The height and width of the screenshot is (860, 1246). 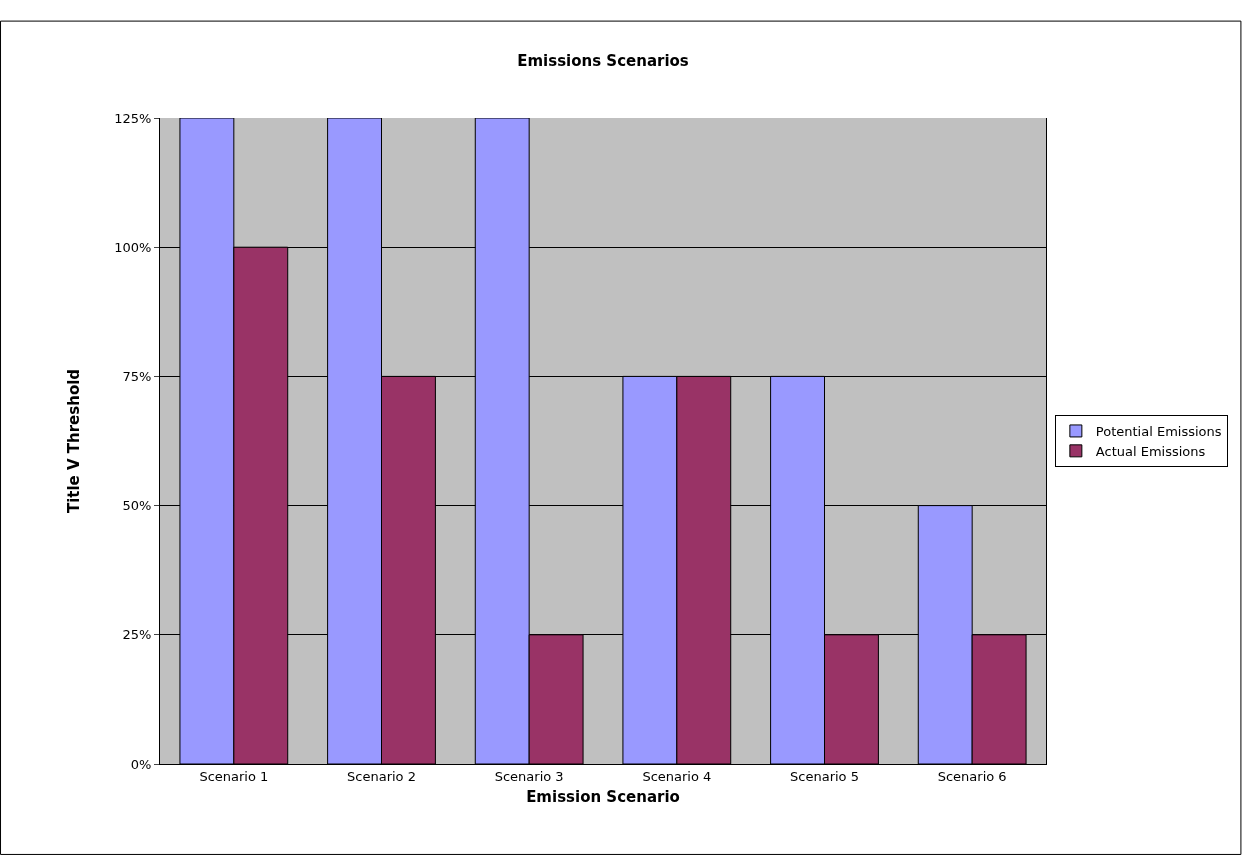 I want to click on y-tick-label: 125%, so click(x=133, y=118).